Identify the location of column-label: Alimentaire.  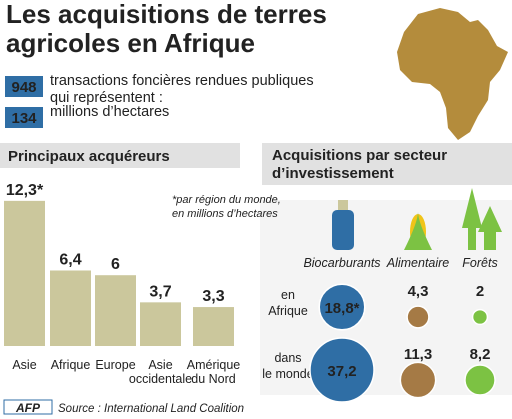
(418, 263).